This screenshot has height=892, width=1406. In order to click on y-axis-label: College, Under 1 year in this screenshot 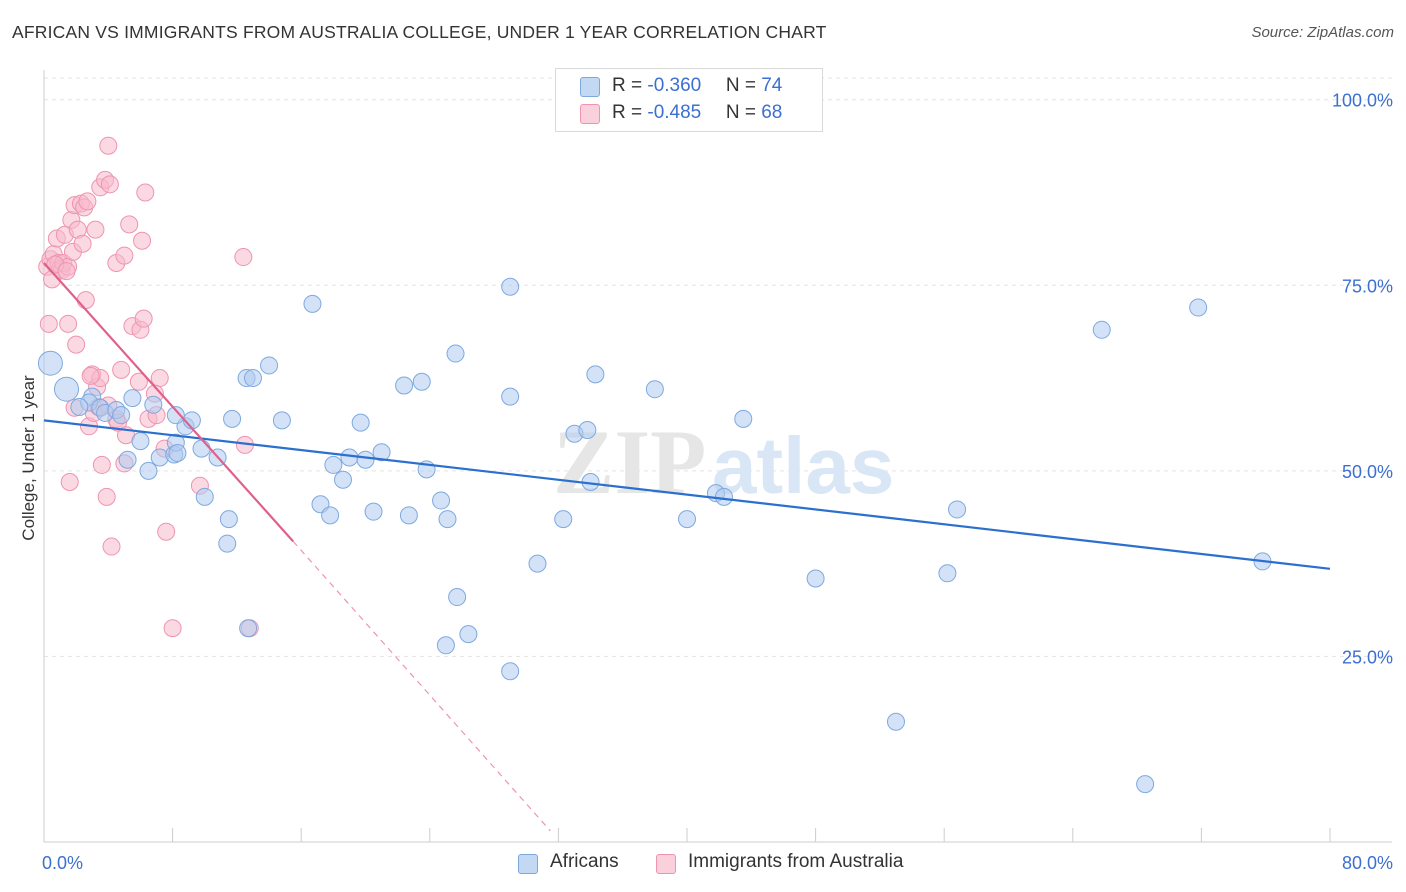, I will do `click(28, 458)`.